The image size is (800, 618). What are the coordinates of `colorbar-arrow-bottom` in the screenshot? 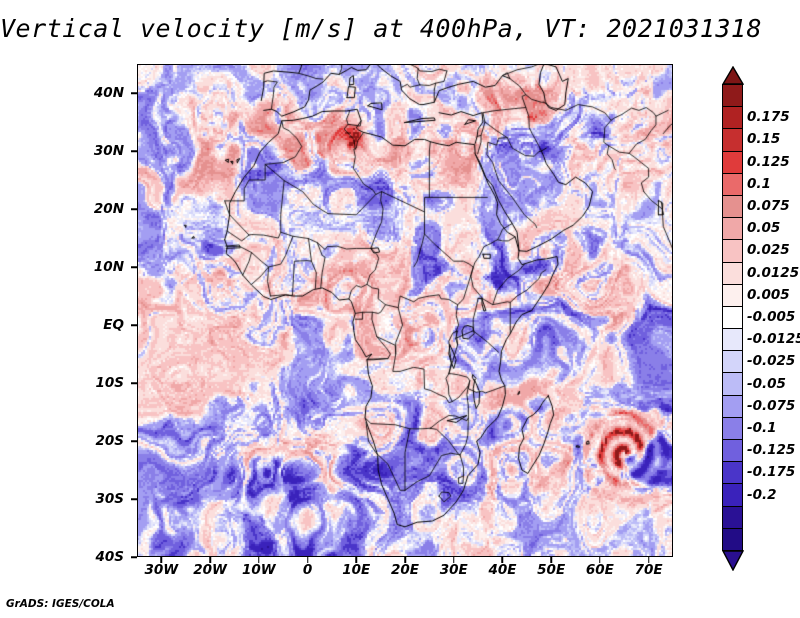 It's located at (732, 561).